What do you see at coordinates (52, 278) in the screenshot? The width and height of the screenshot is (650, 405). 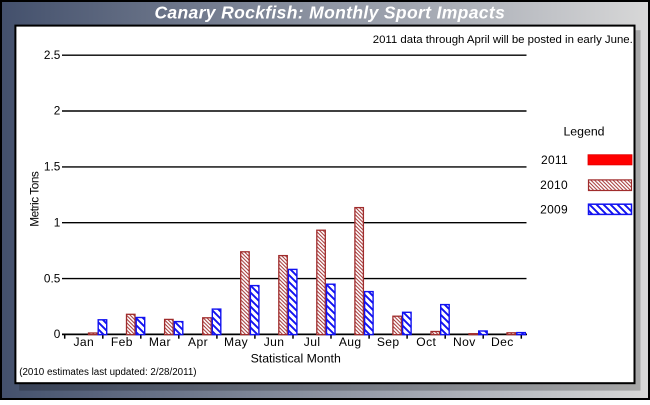 I see `svg-text: 0.5` at bounding box center [52, 278].